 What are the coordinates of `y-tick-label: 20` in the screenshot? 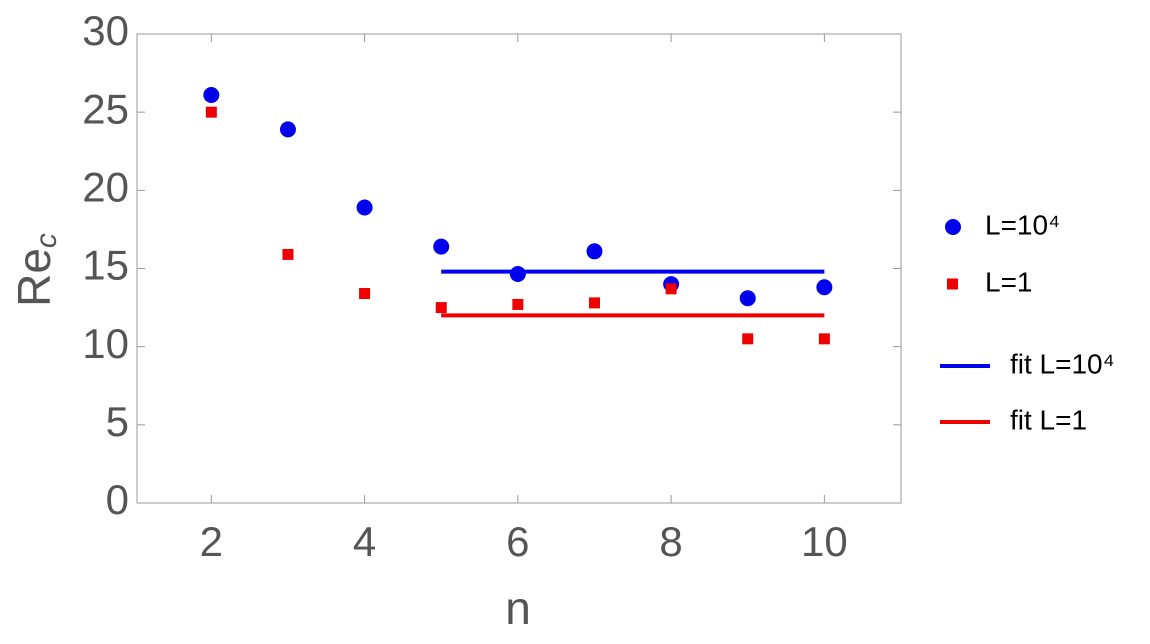 It's located at (105, 186).